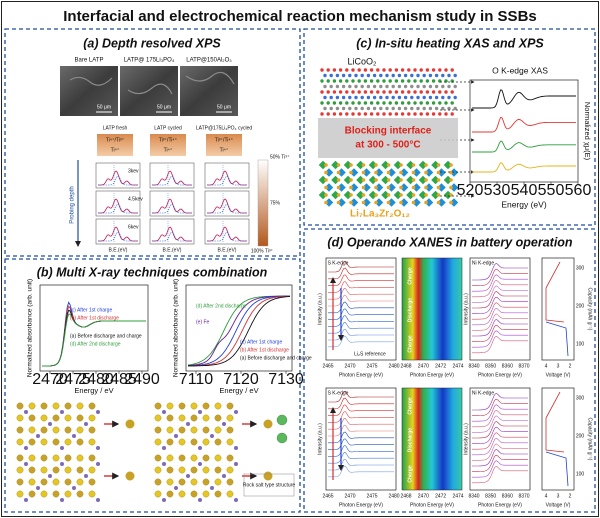 The height and width of the screenshot is (518, 600). Describe the element at coordinates (135, 199) in the screenshot. I see `depth-label: 4.5kev` at that location.